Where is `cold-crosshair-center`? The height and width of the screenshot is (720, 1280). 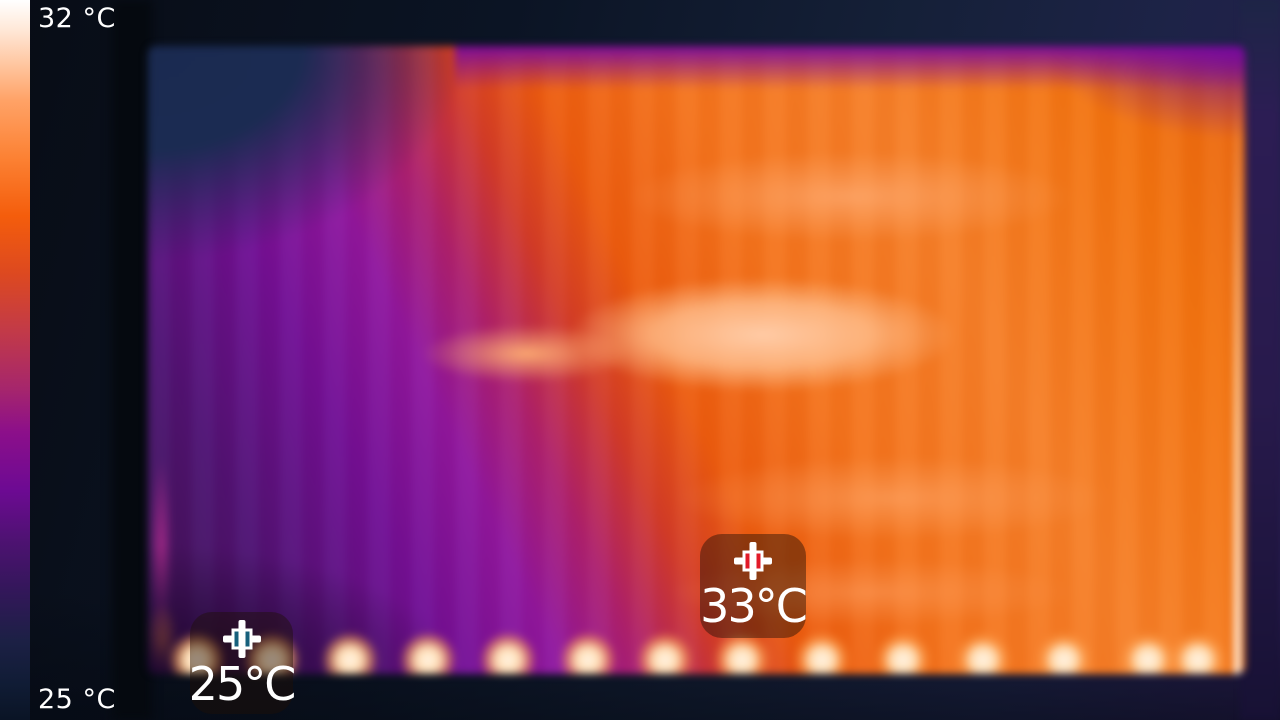 cold-crosshair-center is located at coordinates (241, 639).